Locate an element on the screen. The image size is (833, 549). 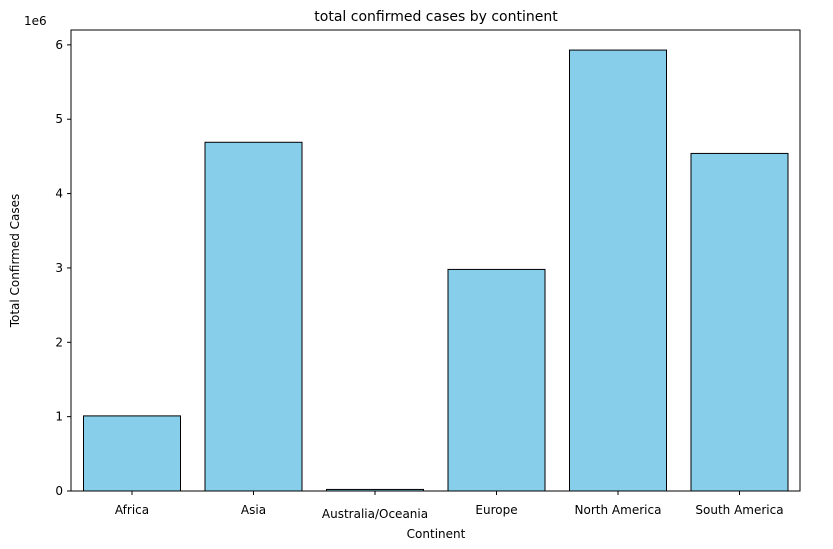
x-tick-label: South America is located at coordinates (739, 510).